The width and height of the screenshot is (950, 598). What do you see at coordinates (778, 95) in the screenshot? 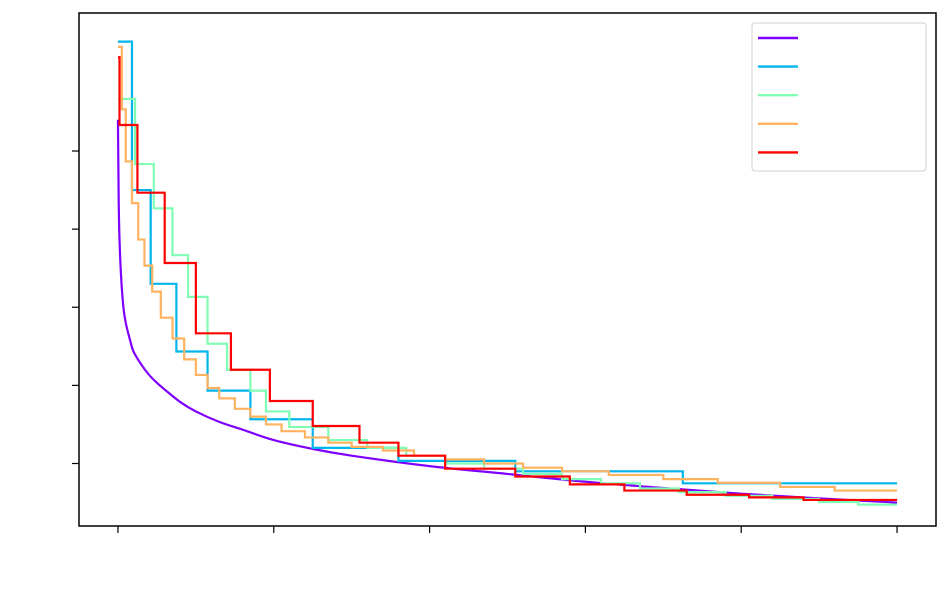
I see `legend-items` at bounding box center [778, 95].